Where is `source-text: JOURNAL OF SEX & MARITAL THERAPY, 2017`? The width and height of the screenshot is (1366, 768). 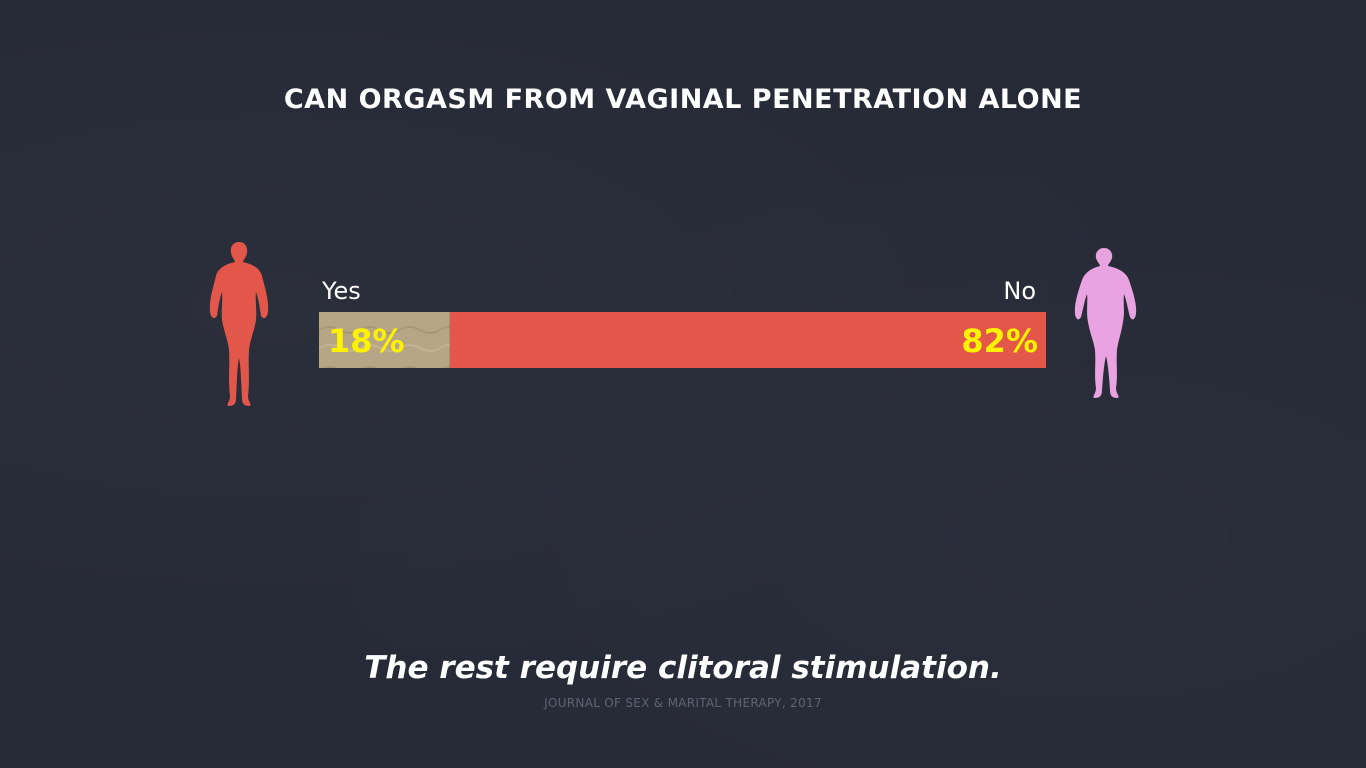
source-text: JOURNAL OF SEX & MARITAL THERAPY, 2017 is located at coordinates (683, 703).